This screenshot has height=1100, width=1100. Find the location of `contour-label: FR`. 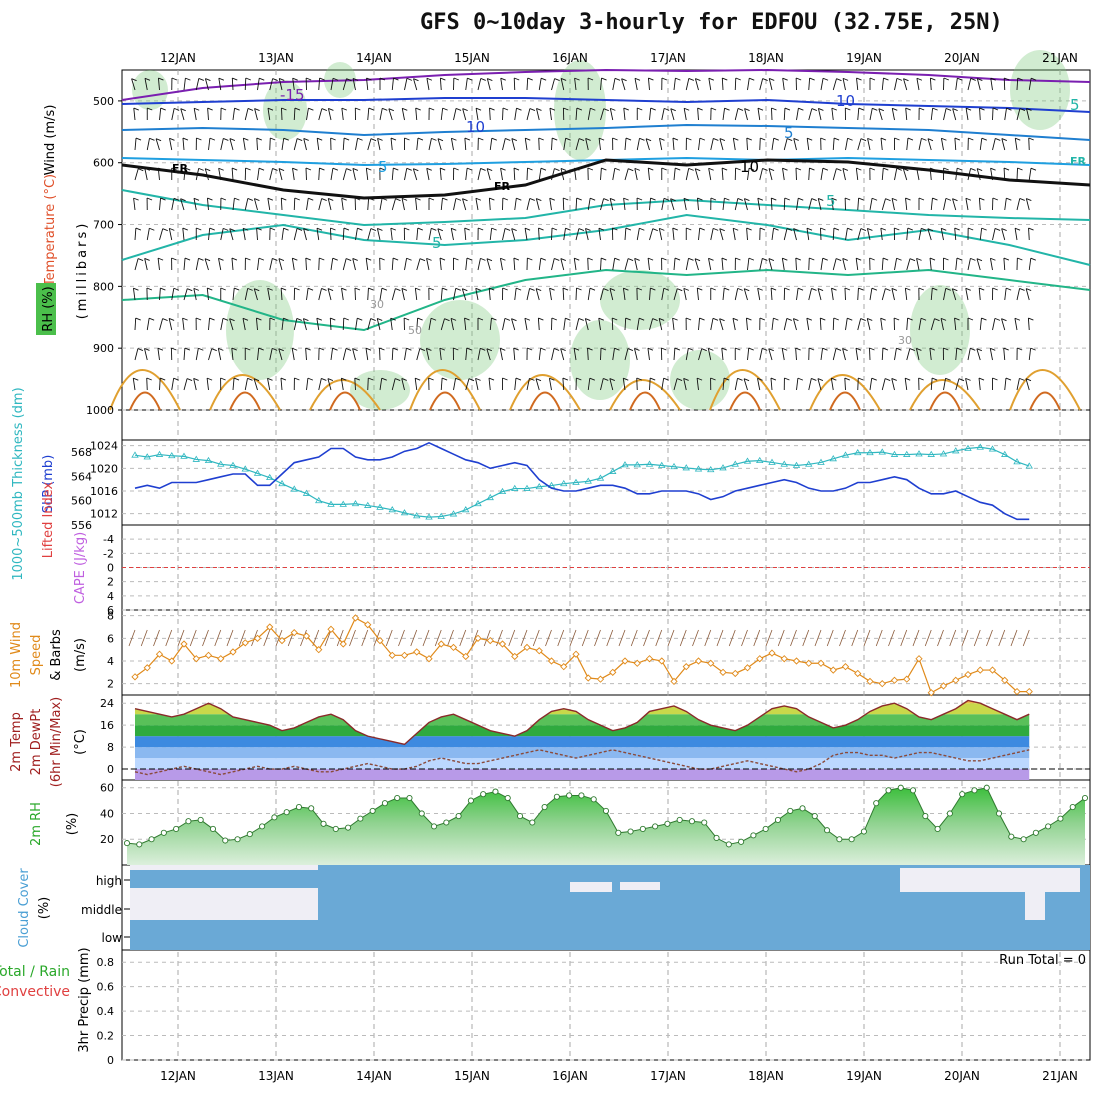

contour-label: FR is located at coordinates (502, 186).